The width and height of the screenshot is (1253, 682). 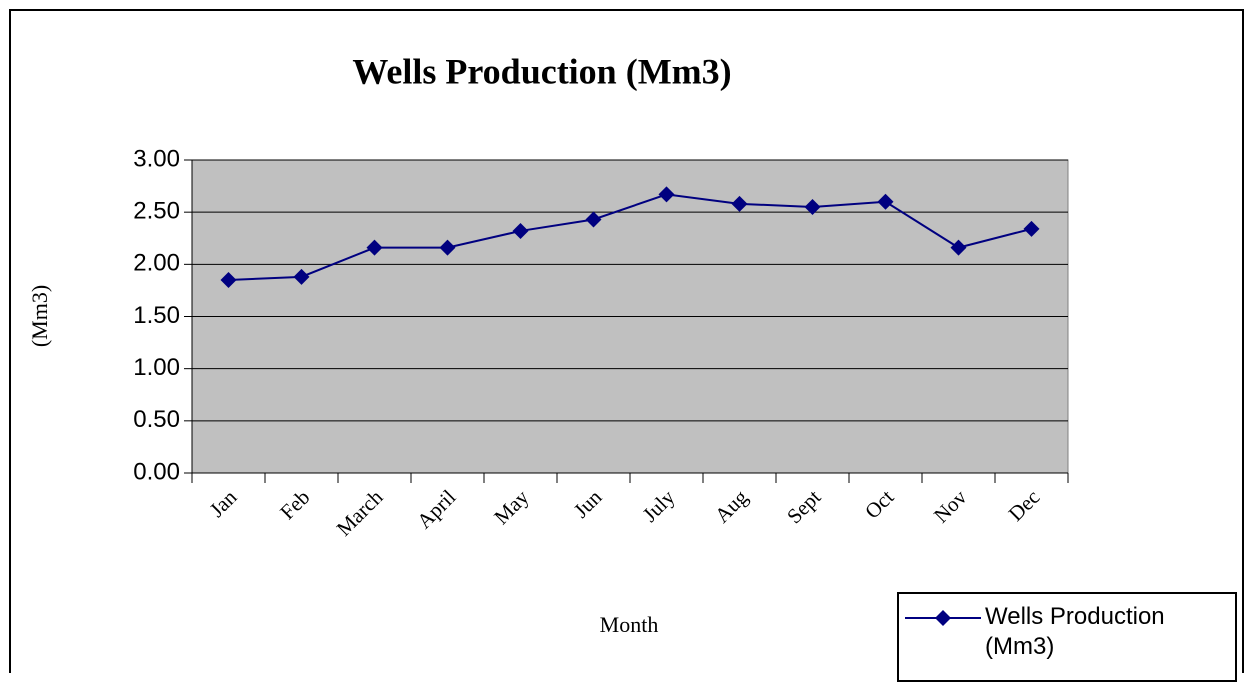 What do you see at coordinates (156, 158) in the screenshot?
I see `y-tick-label: 3.00` at bounding box center [156, 158].